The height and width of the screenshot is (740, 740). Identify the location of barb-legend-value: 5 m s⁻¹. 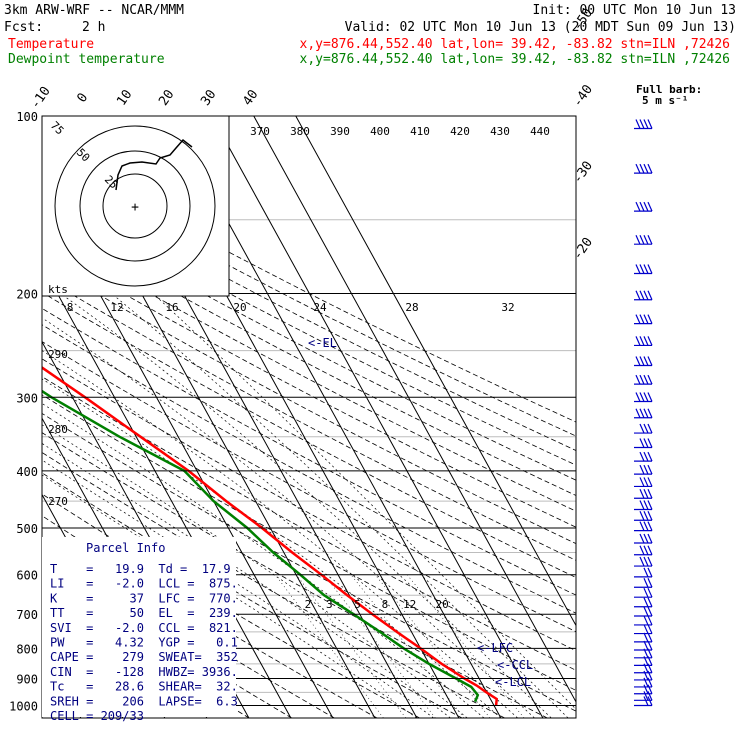
(665, 100).